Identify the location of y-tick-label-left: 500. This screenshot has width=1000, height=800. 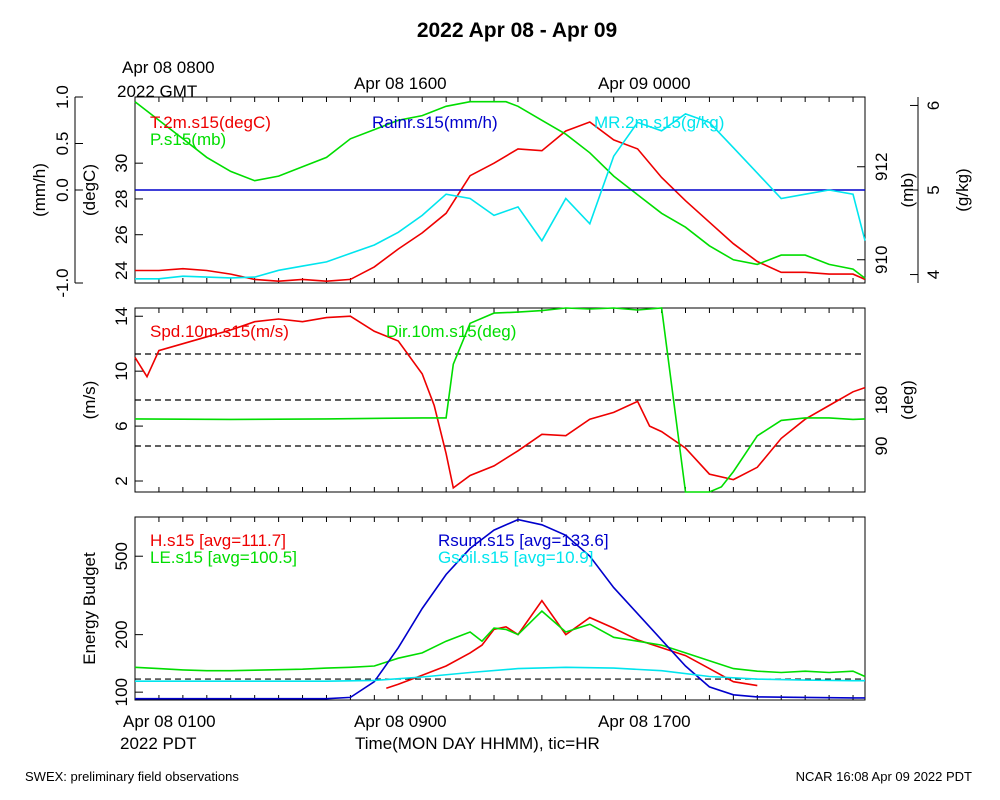
(121, 556).